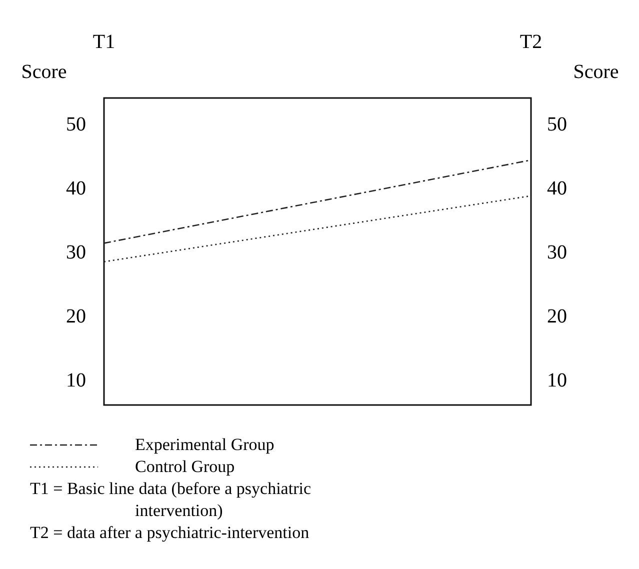 This screenshot has height=569, width=639. Describe the element at coordinates (171, 499) in the screenshot. I see `text: T1 = Basic line data (before a psychiatric intervention)` at that location.